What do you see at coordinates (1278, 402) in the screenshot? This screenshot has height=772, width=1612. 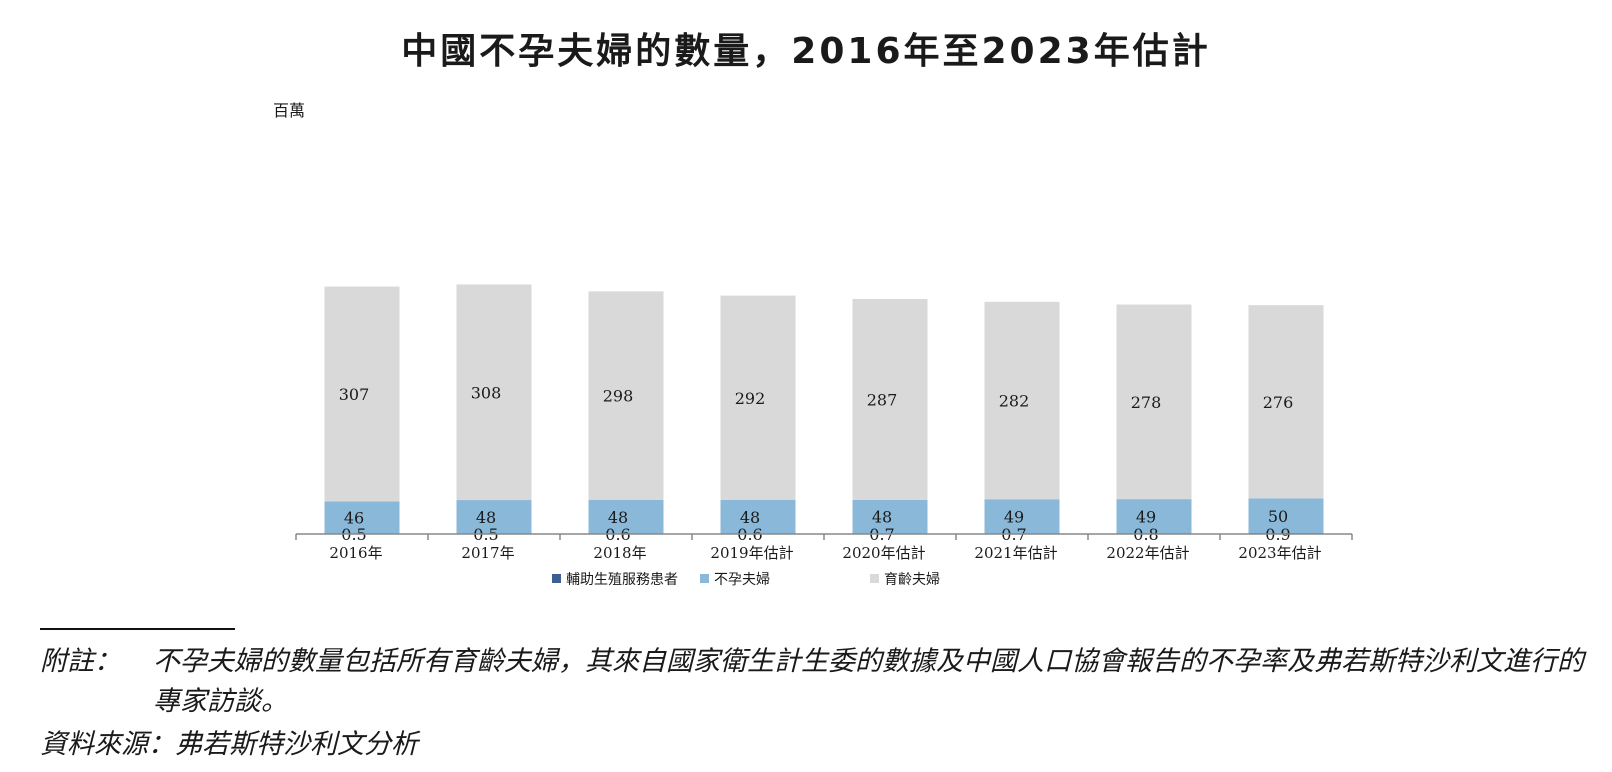 I see `data-label: 276` at bounding box center [1278, 402].